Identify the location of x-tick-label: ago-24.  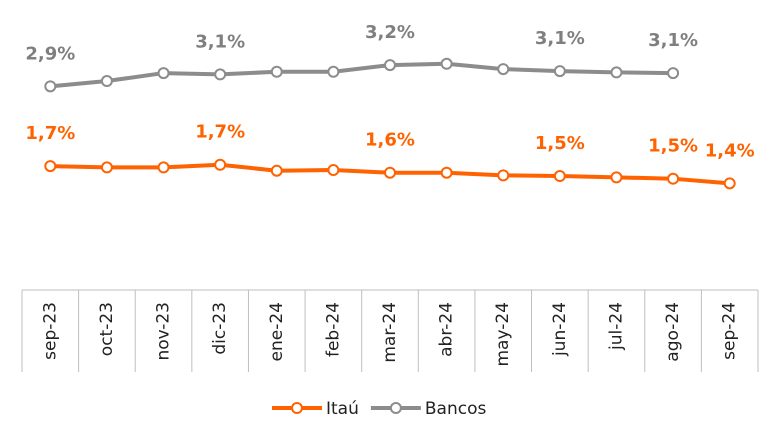
(673, 332).